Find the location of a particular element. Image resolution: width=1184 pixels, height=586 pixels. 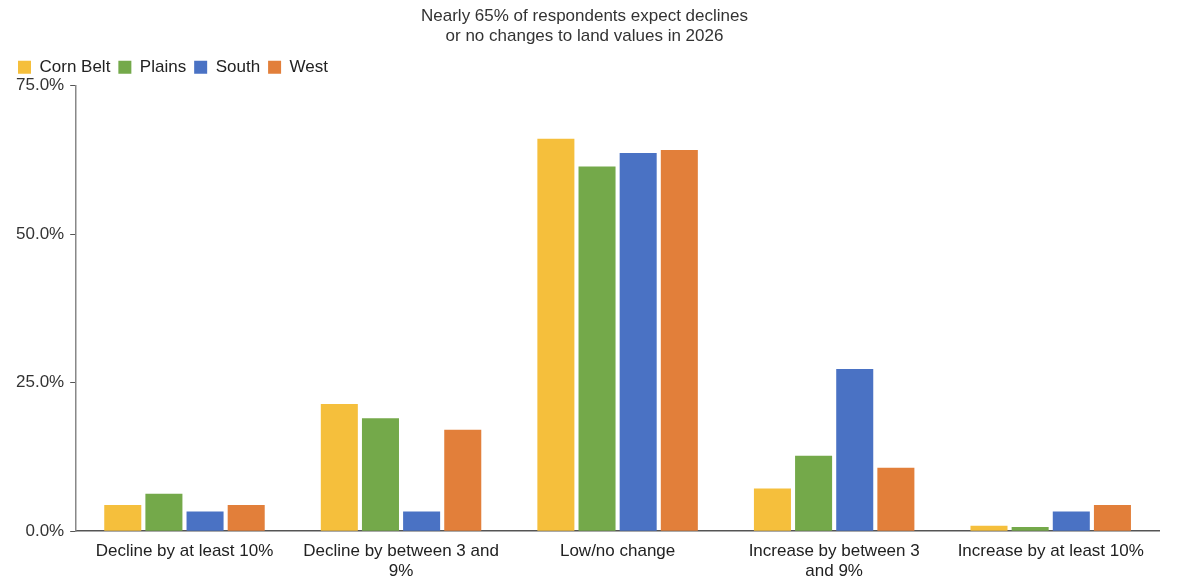

x-tick-label: Increase by at least 10% is located at coordinates (1050, 551).